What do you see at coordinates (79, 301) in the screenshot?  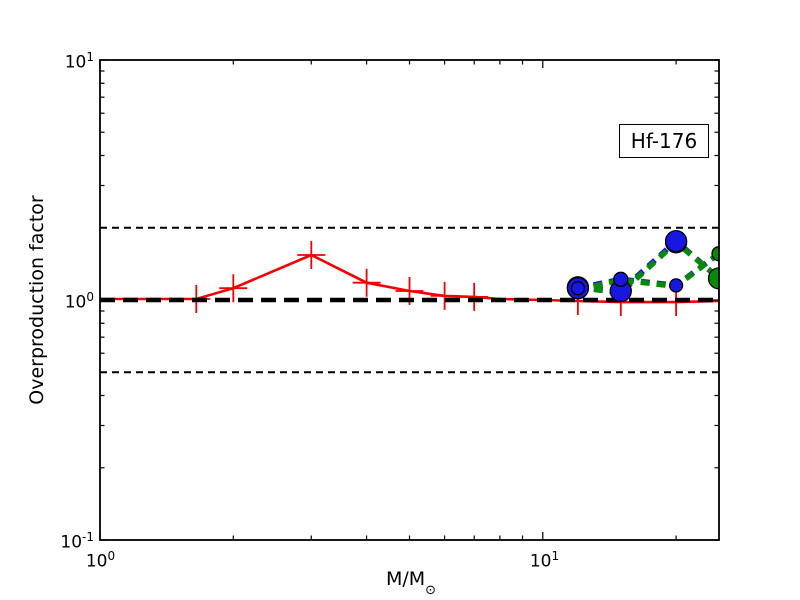 I see `y-tick-label-10e0: 10⁰` at bounding box center [79, 301].